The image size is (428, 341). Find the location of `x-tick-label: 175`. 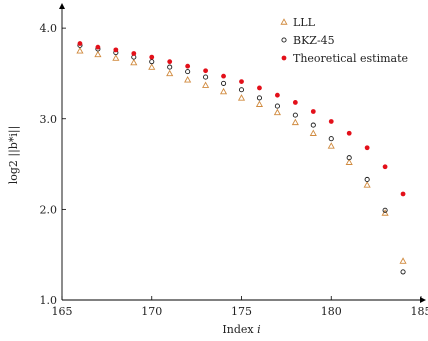

x-tick-label: 175 is located at coordinates (241, 311).